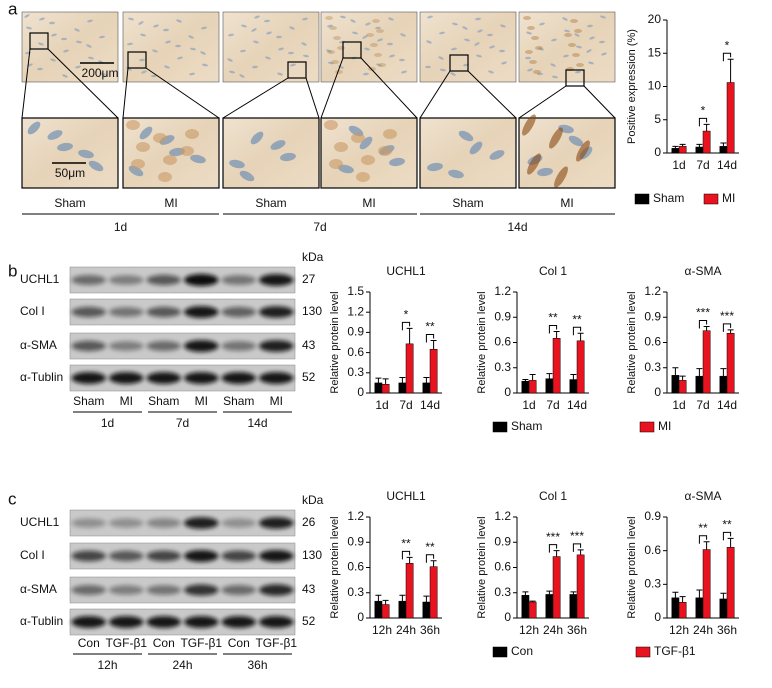  Describe the element at coordinates (313, 500) in the screenshot. I see `label: kDa` at that location.